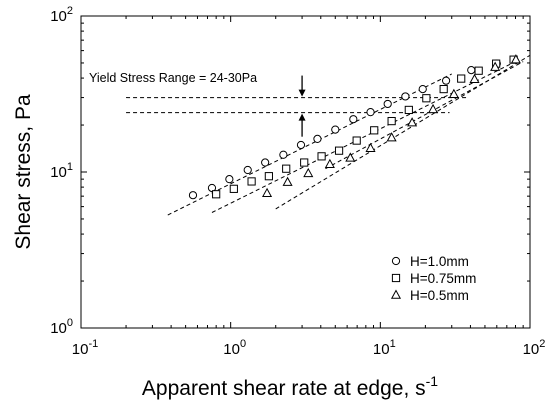 The width and height of the screenshot is (550, 415). Describe the element at coordinates (243, 344) in the screenshot. I see `x-tick-label-1-exponent: 0` at that location.